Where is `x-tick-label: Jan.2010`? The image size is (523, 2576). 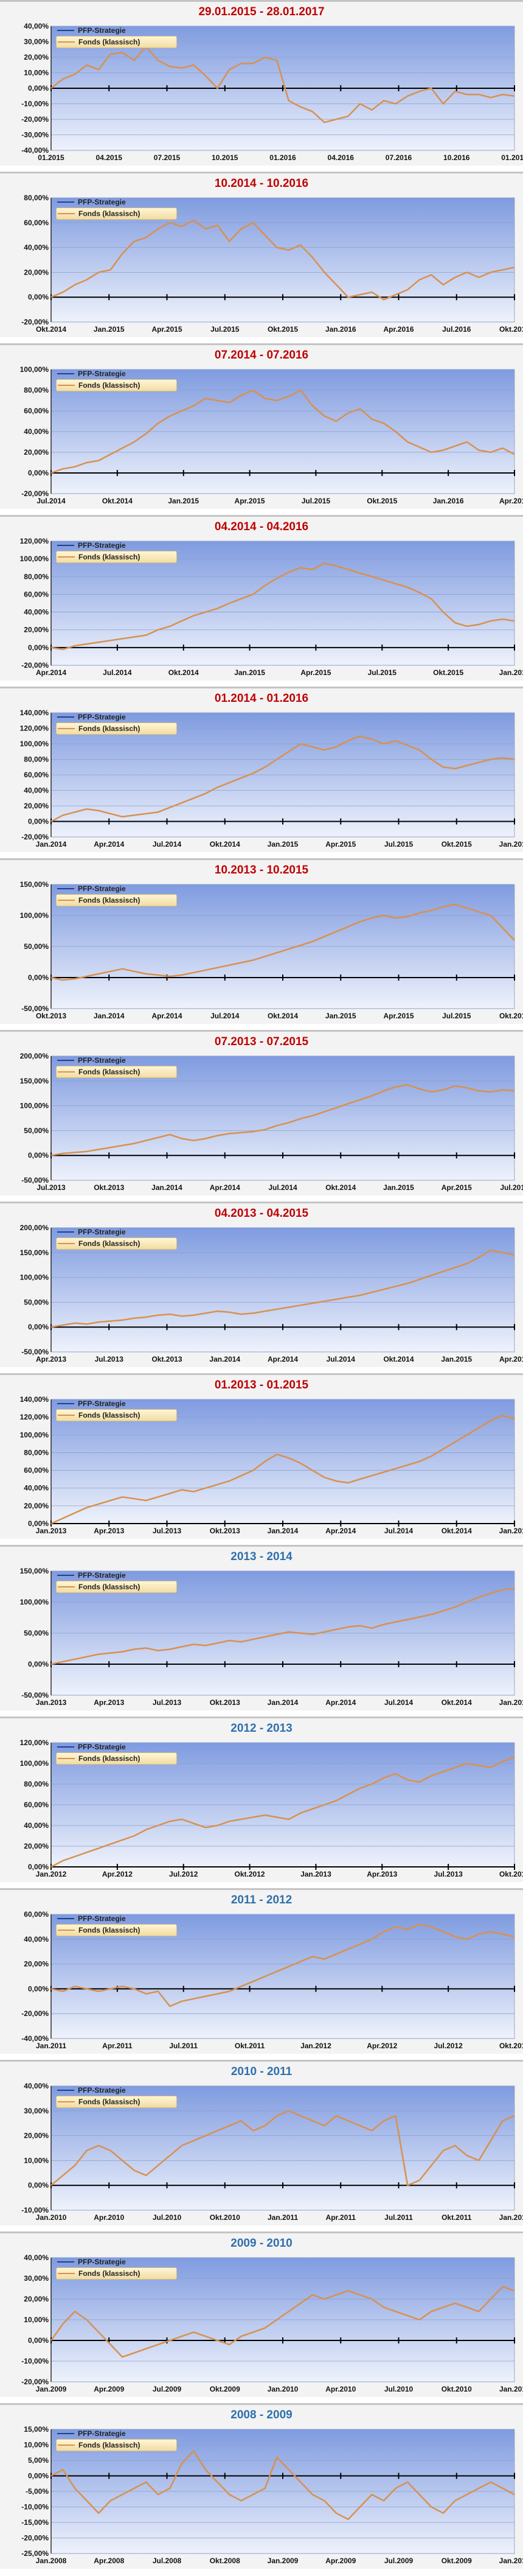 x-tick-label: Jan.2010 is located at coordinates (51, 2217).